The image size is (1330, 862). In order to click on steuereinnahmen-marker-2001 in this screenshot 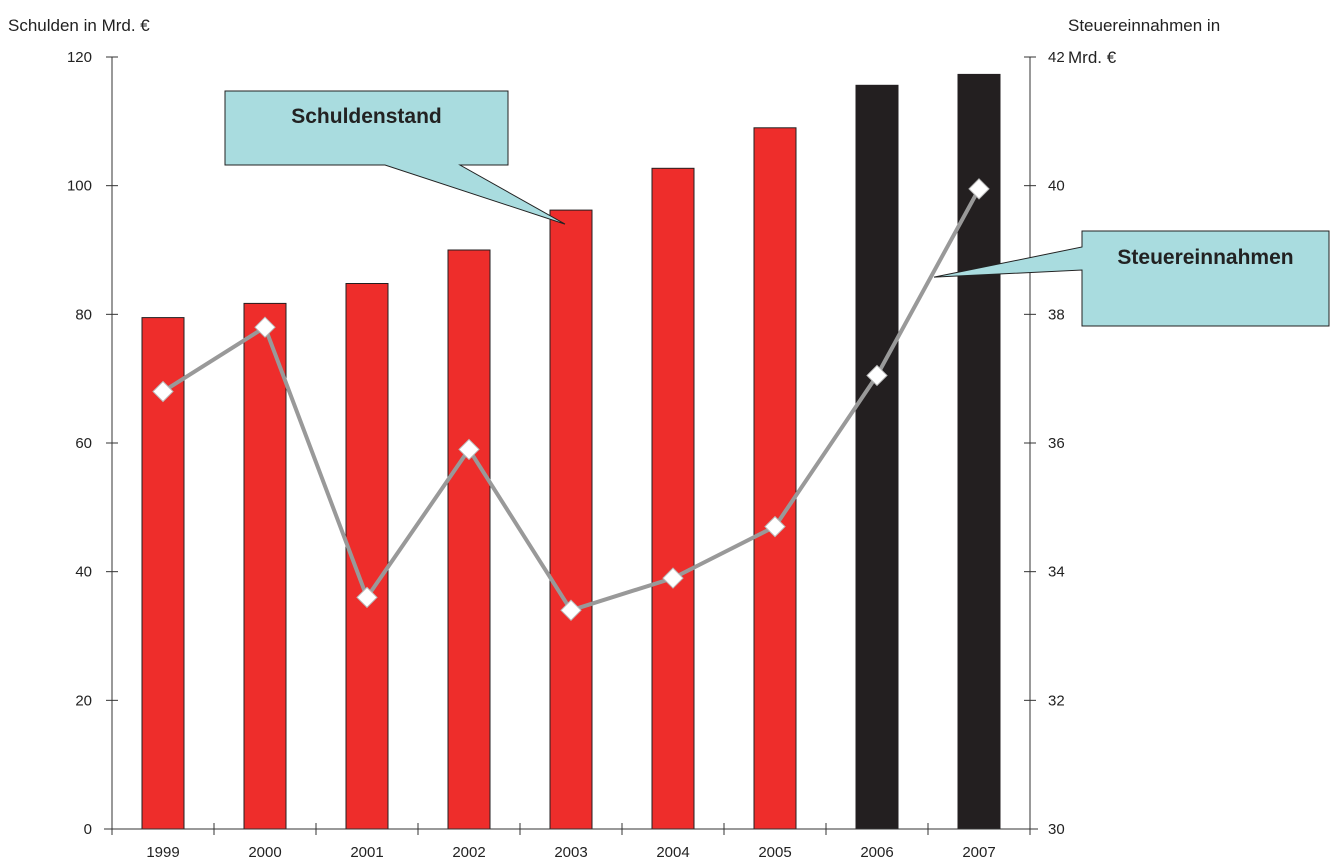, I will do `click(367, 597)`.